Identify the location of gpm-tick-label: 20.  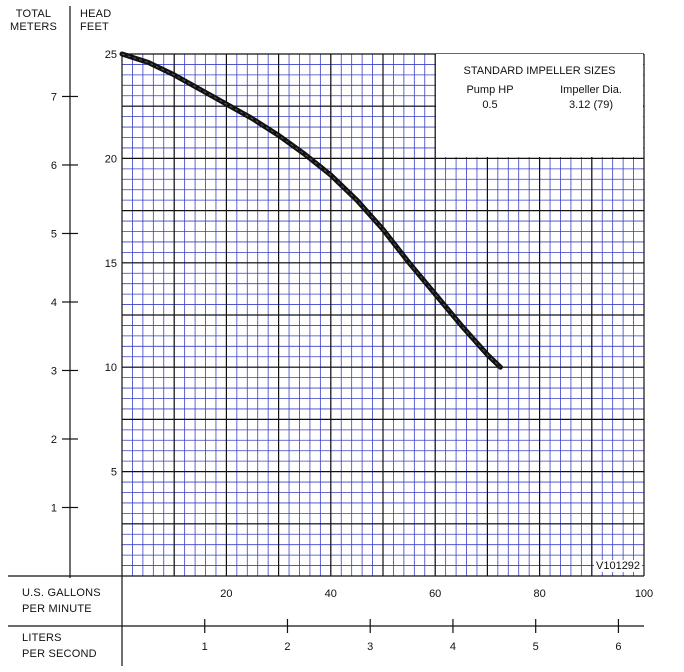
(226, 594).